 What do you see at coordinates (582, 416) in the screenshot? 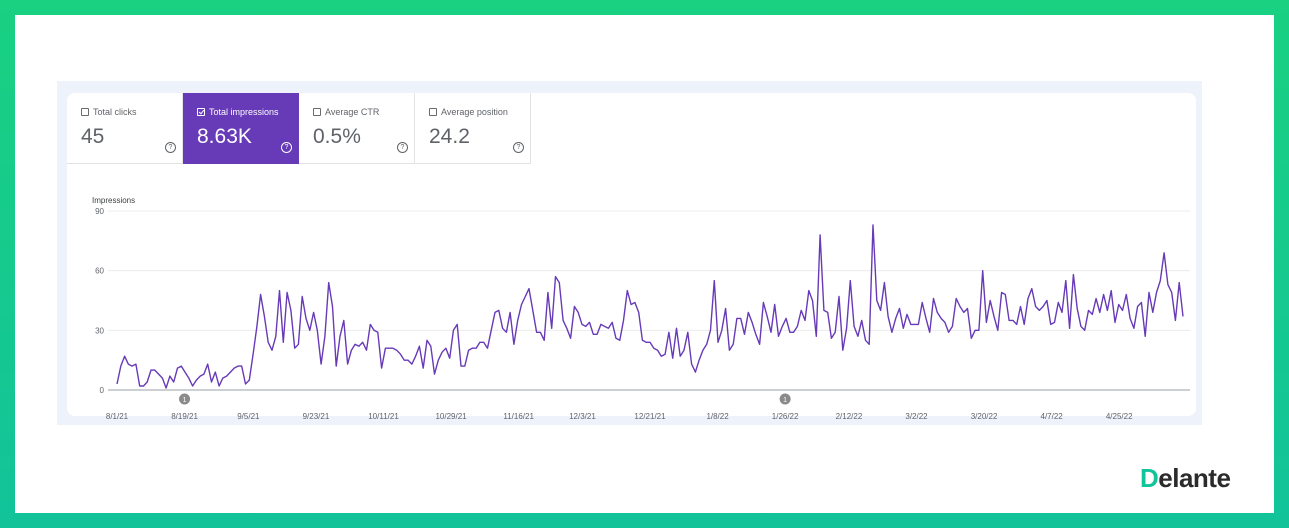
I see `x-tick-label: 12/3/21` at bounding box center [582, 416].